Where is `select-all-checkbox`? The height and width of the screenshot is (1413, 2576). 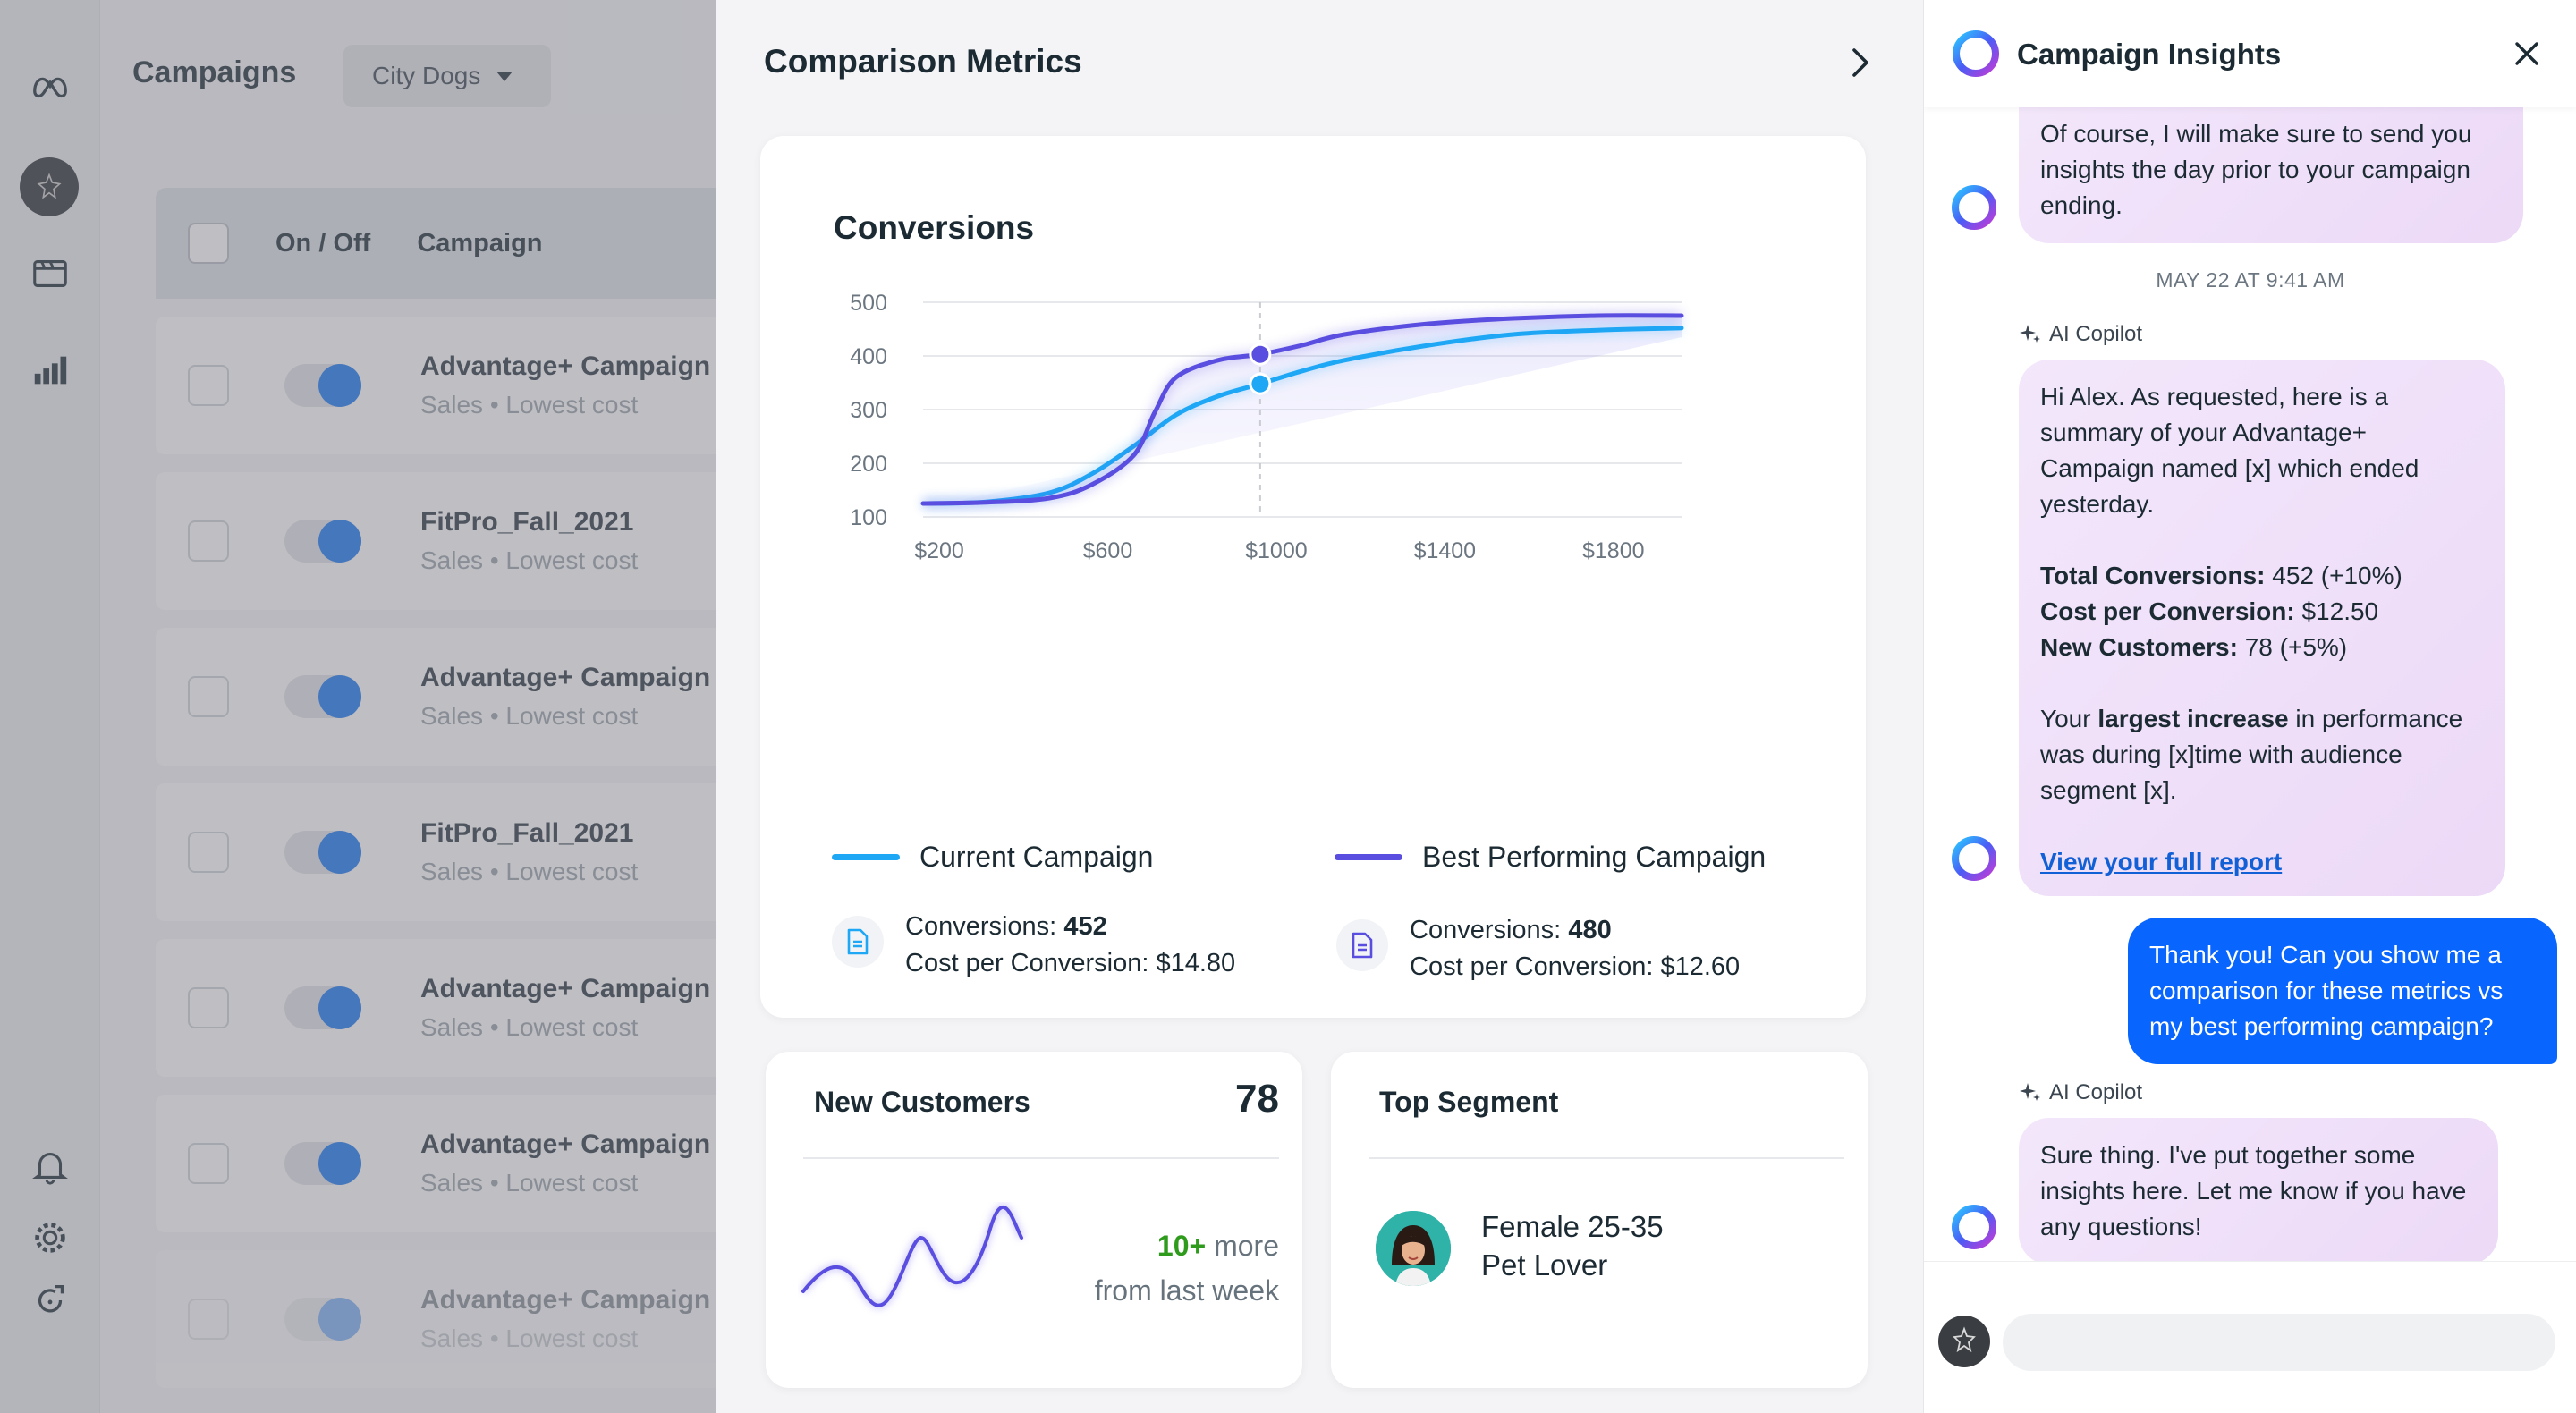
select-all-checkbox is located at coordinates (208, 243).